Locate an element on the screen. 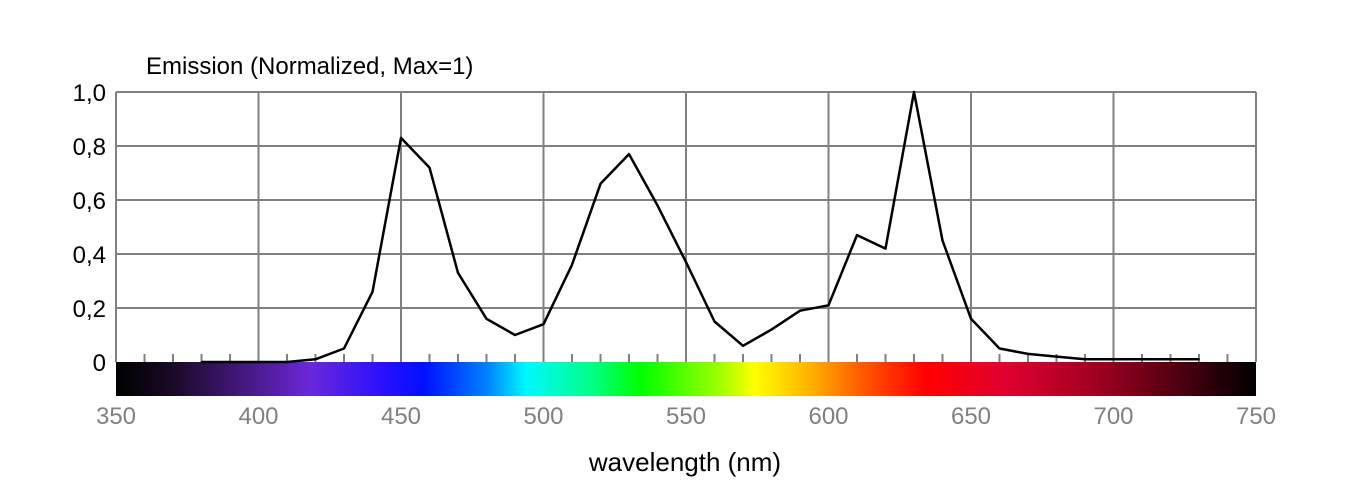 The width and height of the screenshot is (1359, 488). x-tick-label-4: 550 is located at coordinates (686, 416).